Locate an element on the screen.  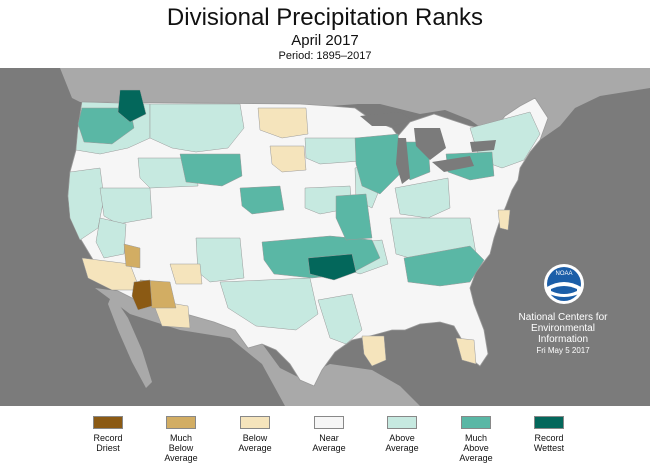
legend-item-above: Above Average is located at coordinates (402, 434).